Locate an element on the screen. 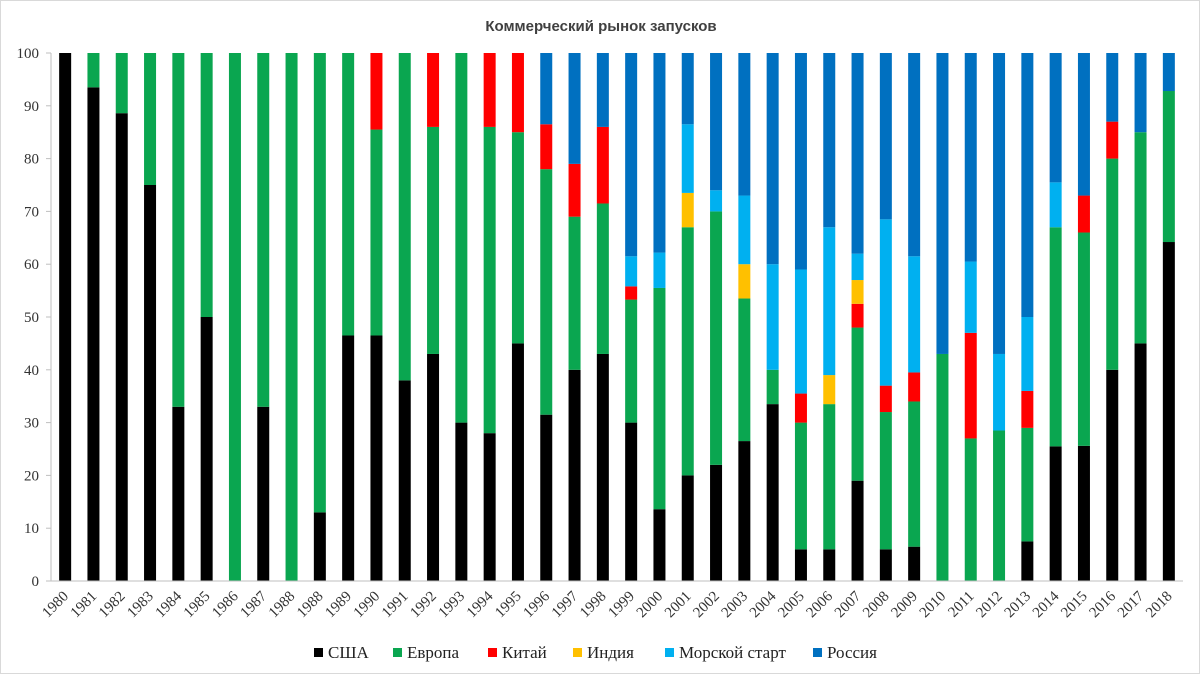 The width and height of the screenshot is (1200, 675). x-tick-label: 2007 is located at coordinates (848, 604).